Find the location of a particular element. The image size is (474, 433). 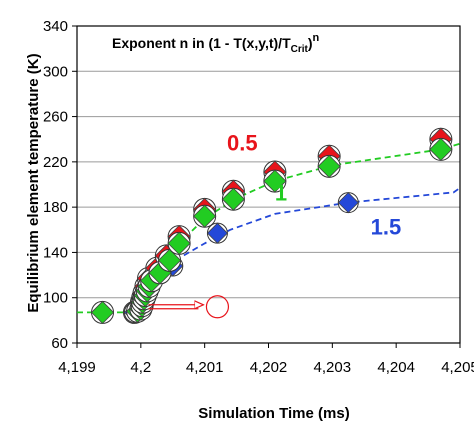

y-tick-label: 220 is located at coordinates (55, 162).